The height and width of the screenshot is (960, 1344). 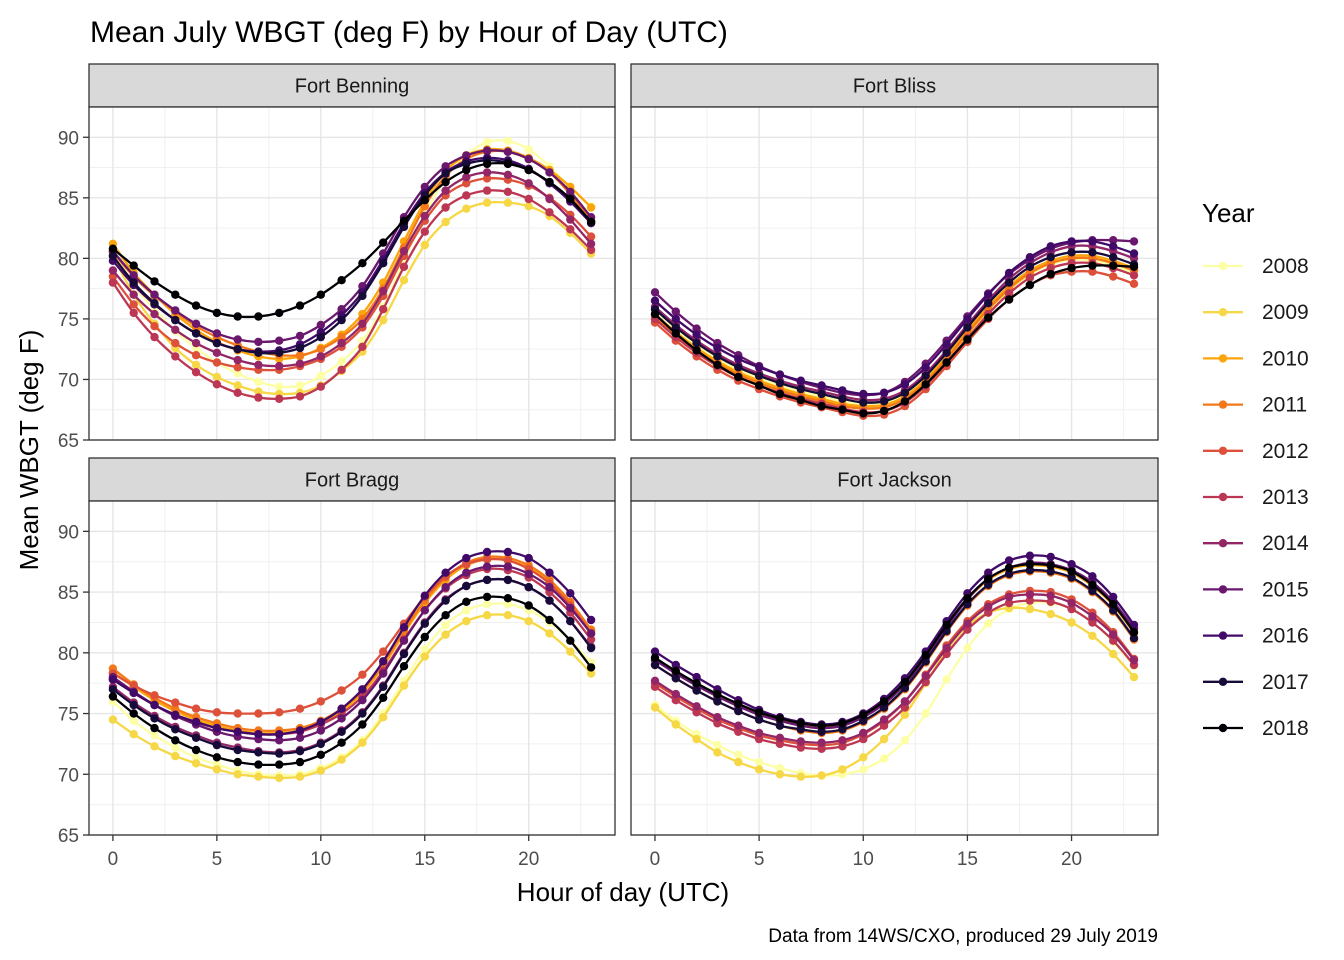 What do you see at coordinates (894, 668) in the screenshot?
I see `gridlines-fort-jackson` at bounding box center [894, 668].